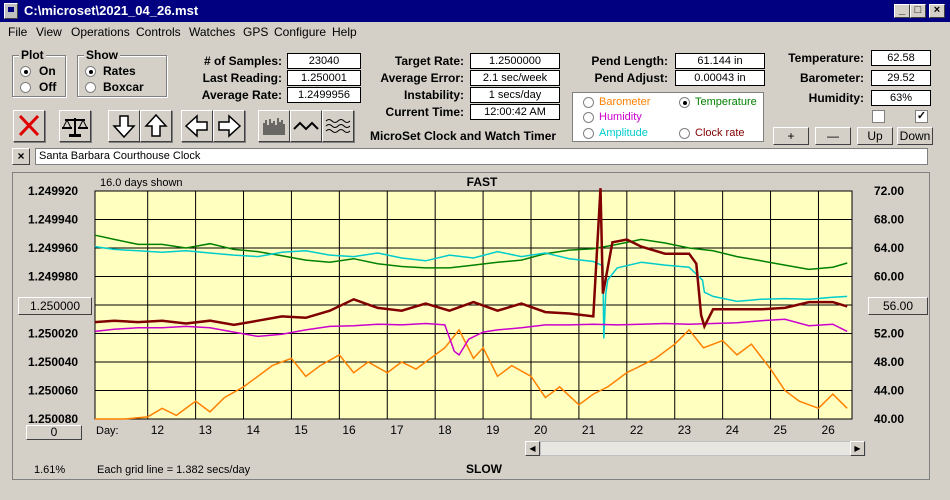 This screenshot has height=500, width=950. Describe the element at coordinates (206, 430) in the screenshot. I see `x-tick-label: 13` at that location.